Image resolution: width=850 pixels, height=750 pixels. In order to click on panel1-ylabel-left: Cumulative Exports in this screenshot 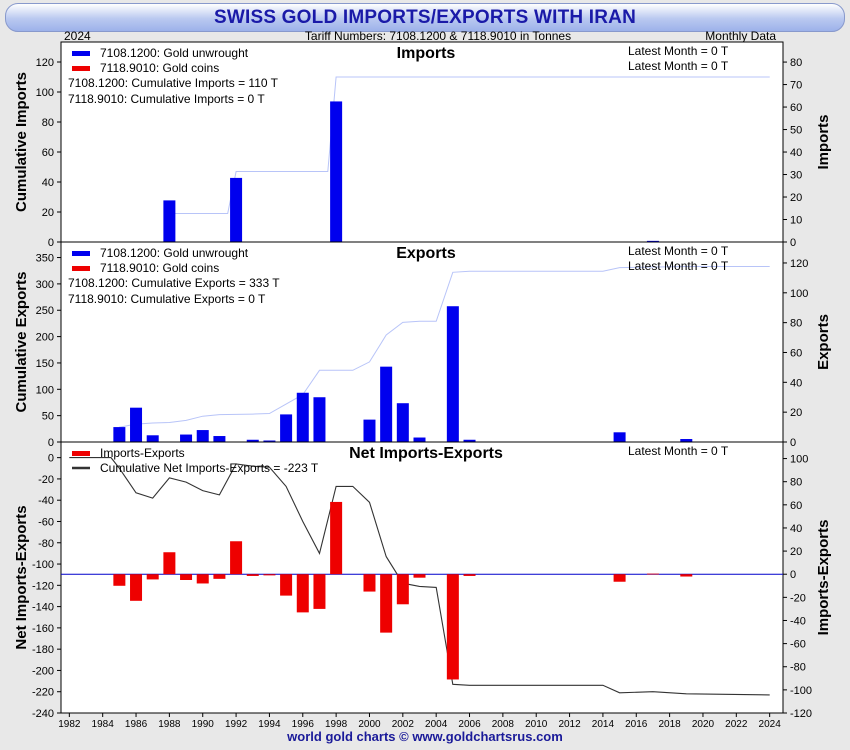, I will do `click(21, 342)`.